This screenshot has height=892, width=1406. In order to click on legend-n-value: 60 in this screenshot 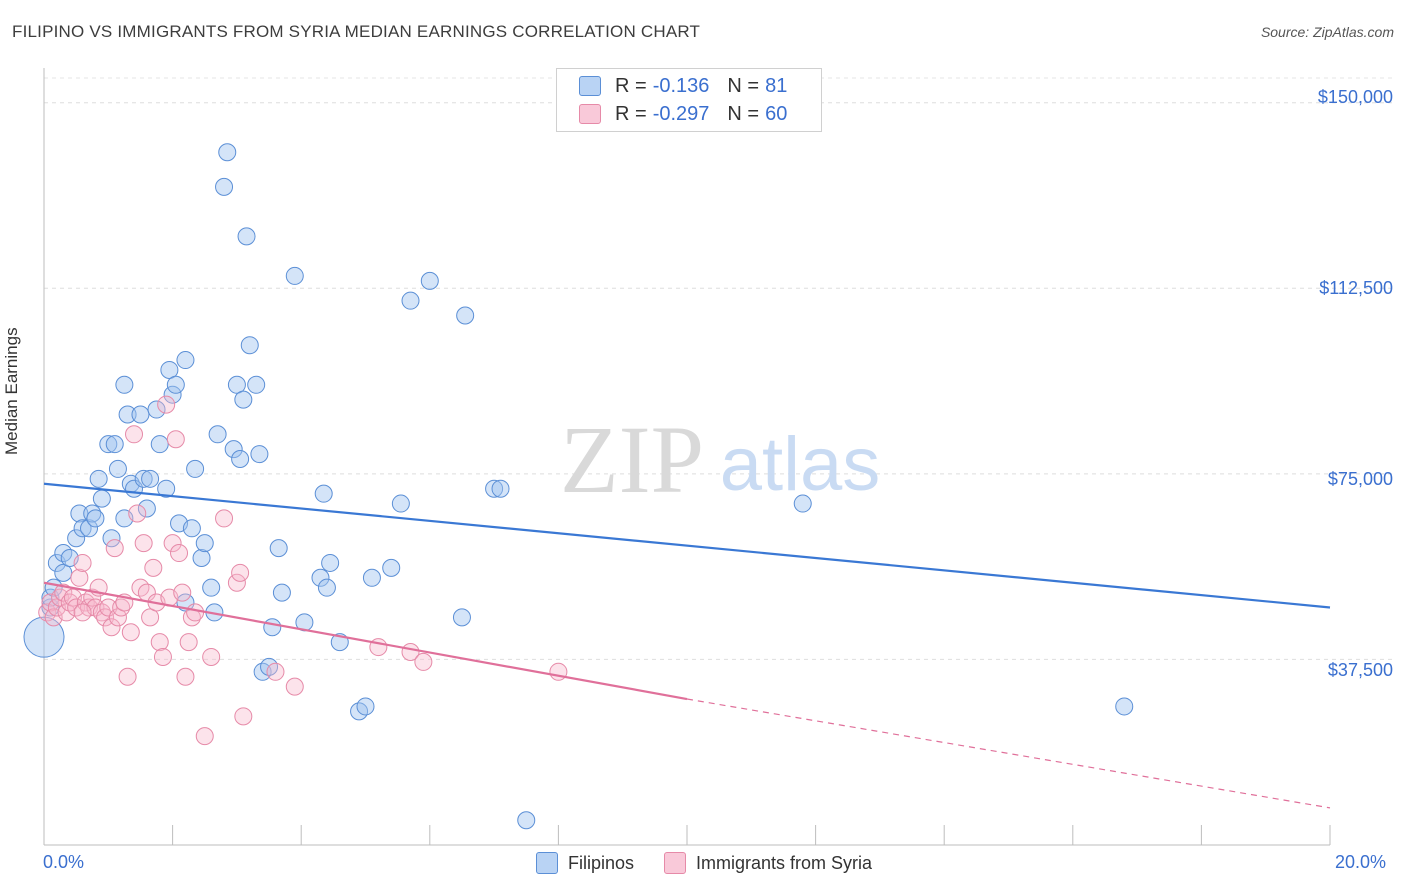, I will do `click(776, 113)`.